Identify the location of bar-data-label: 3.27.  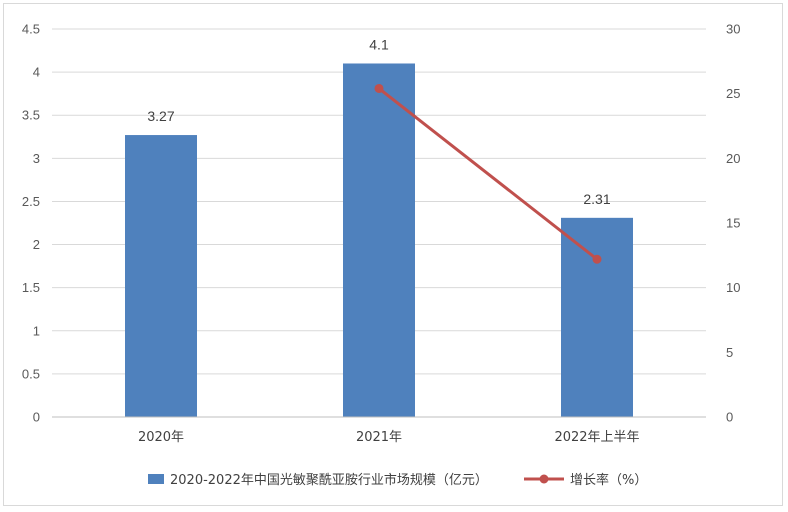
(160, 116).